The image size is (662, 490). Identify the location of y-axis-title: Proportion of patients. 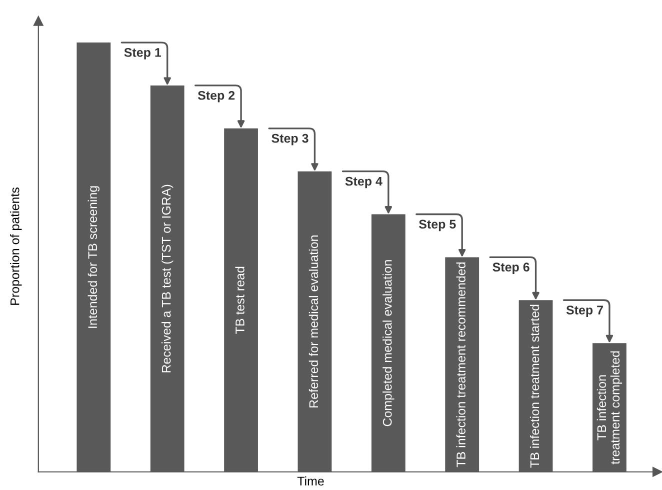
(16, 246).